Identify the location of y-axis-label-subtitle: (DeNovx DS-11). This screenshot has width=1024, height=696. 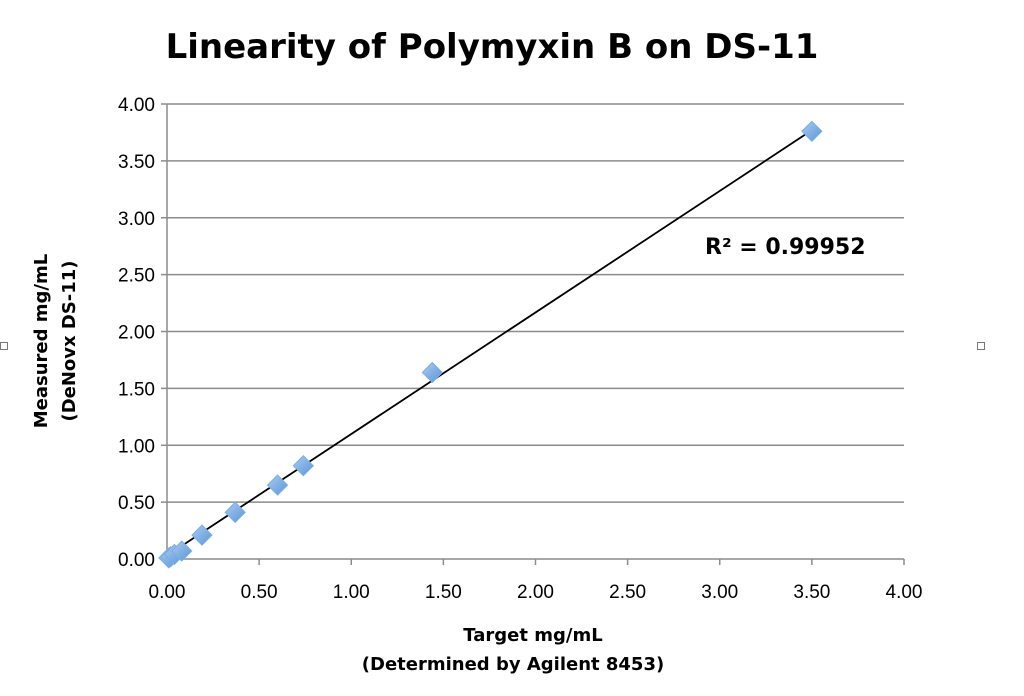
(69, 340).